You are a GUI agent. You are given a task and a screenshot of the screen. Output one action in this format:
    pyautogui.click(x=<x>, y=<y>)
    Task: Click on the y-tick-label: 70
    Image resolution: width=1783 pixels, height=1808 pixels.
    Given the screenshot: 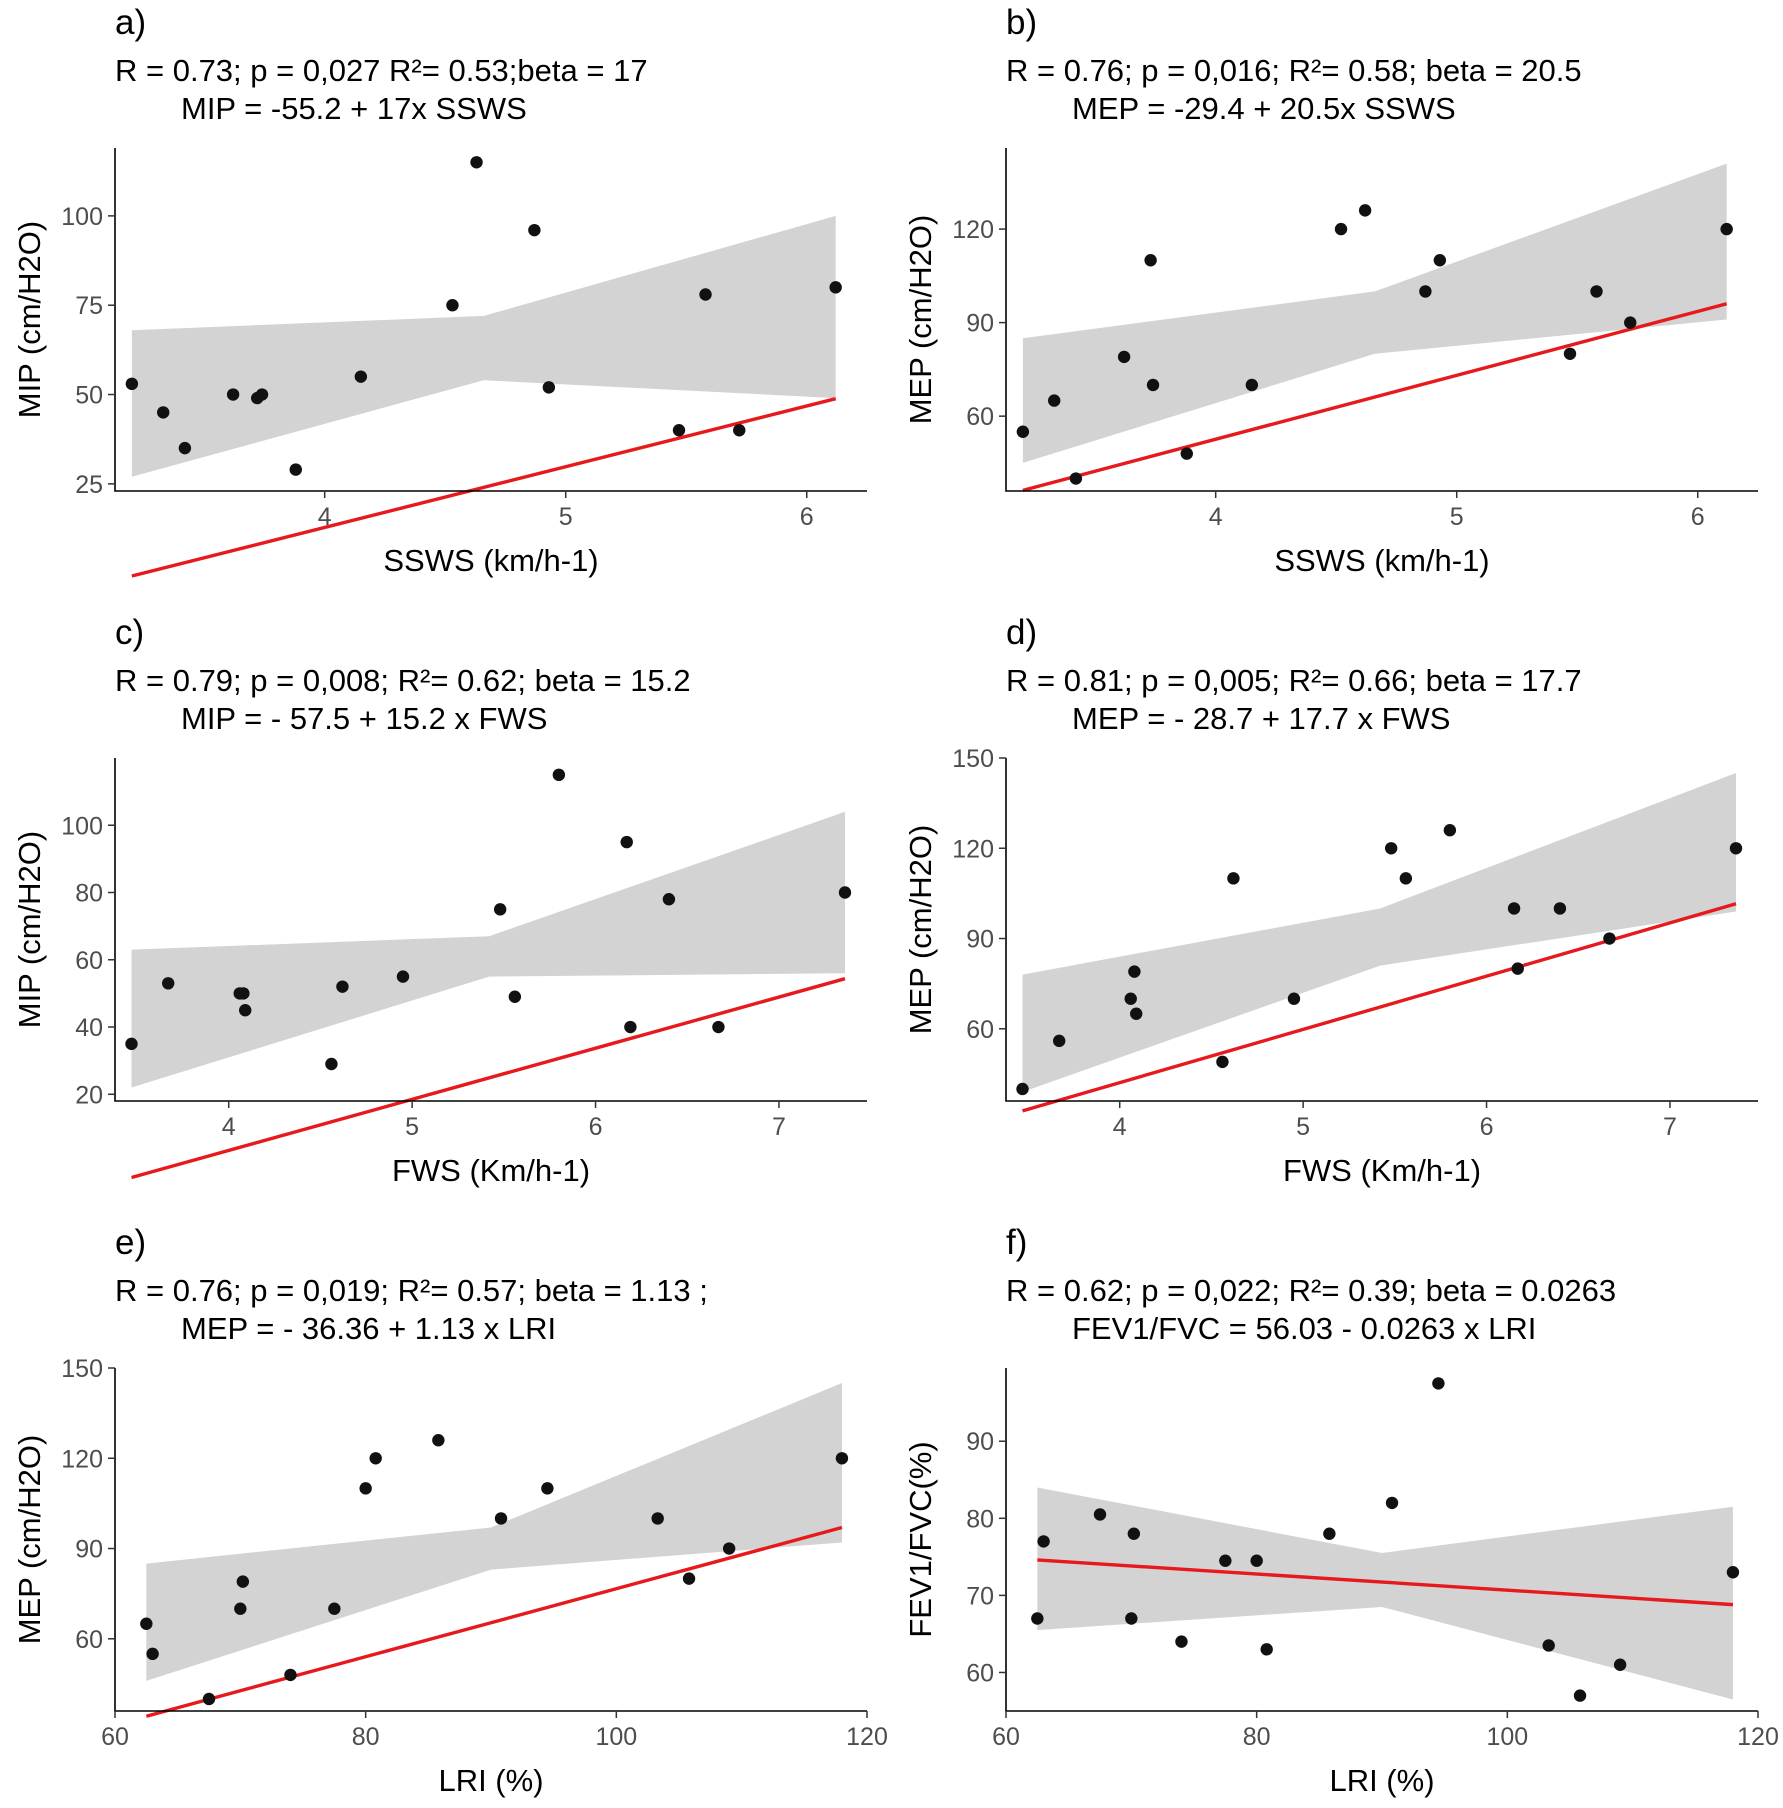 What is the action you would take?
    pyautogui.click(x=980, y=1596)
    